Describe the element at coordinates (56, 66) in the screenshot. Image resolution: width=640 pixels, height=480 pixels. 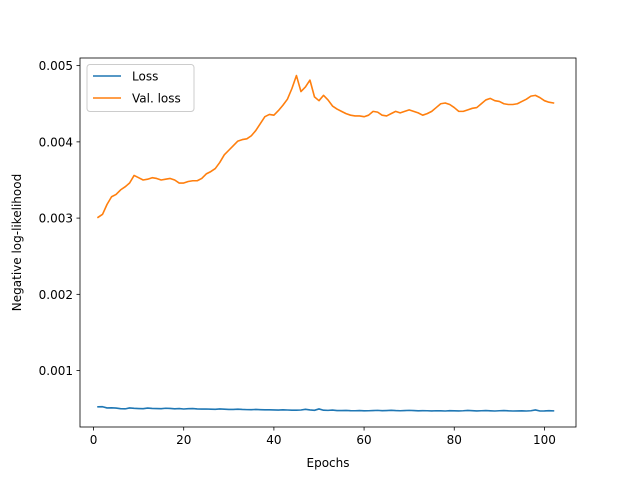
I see `y-tick-label: 0.005` at that location.